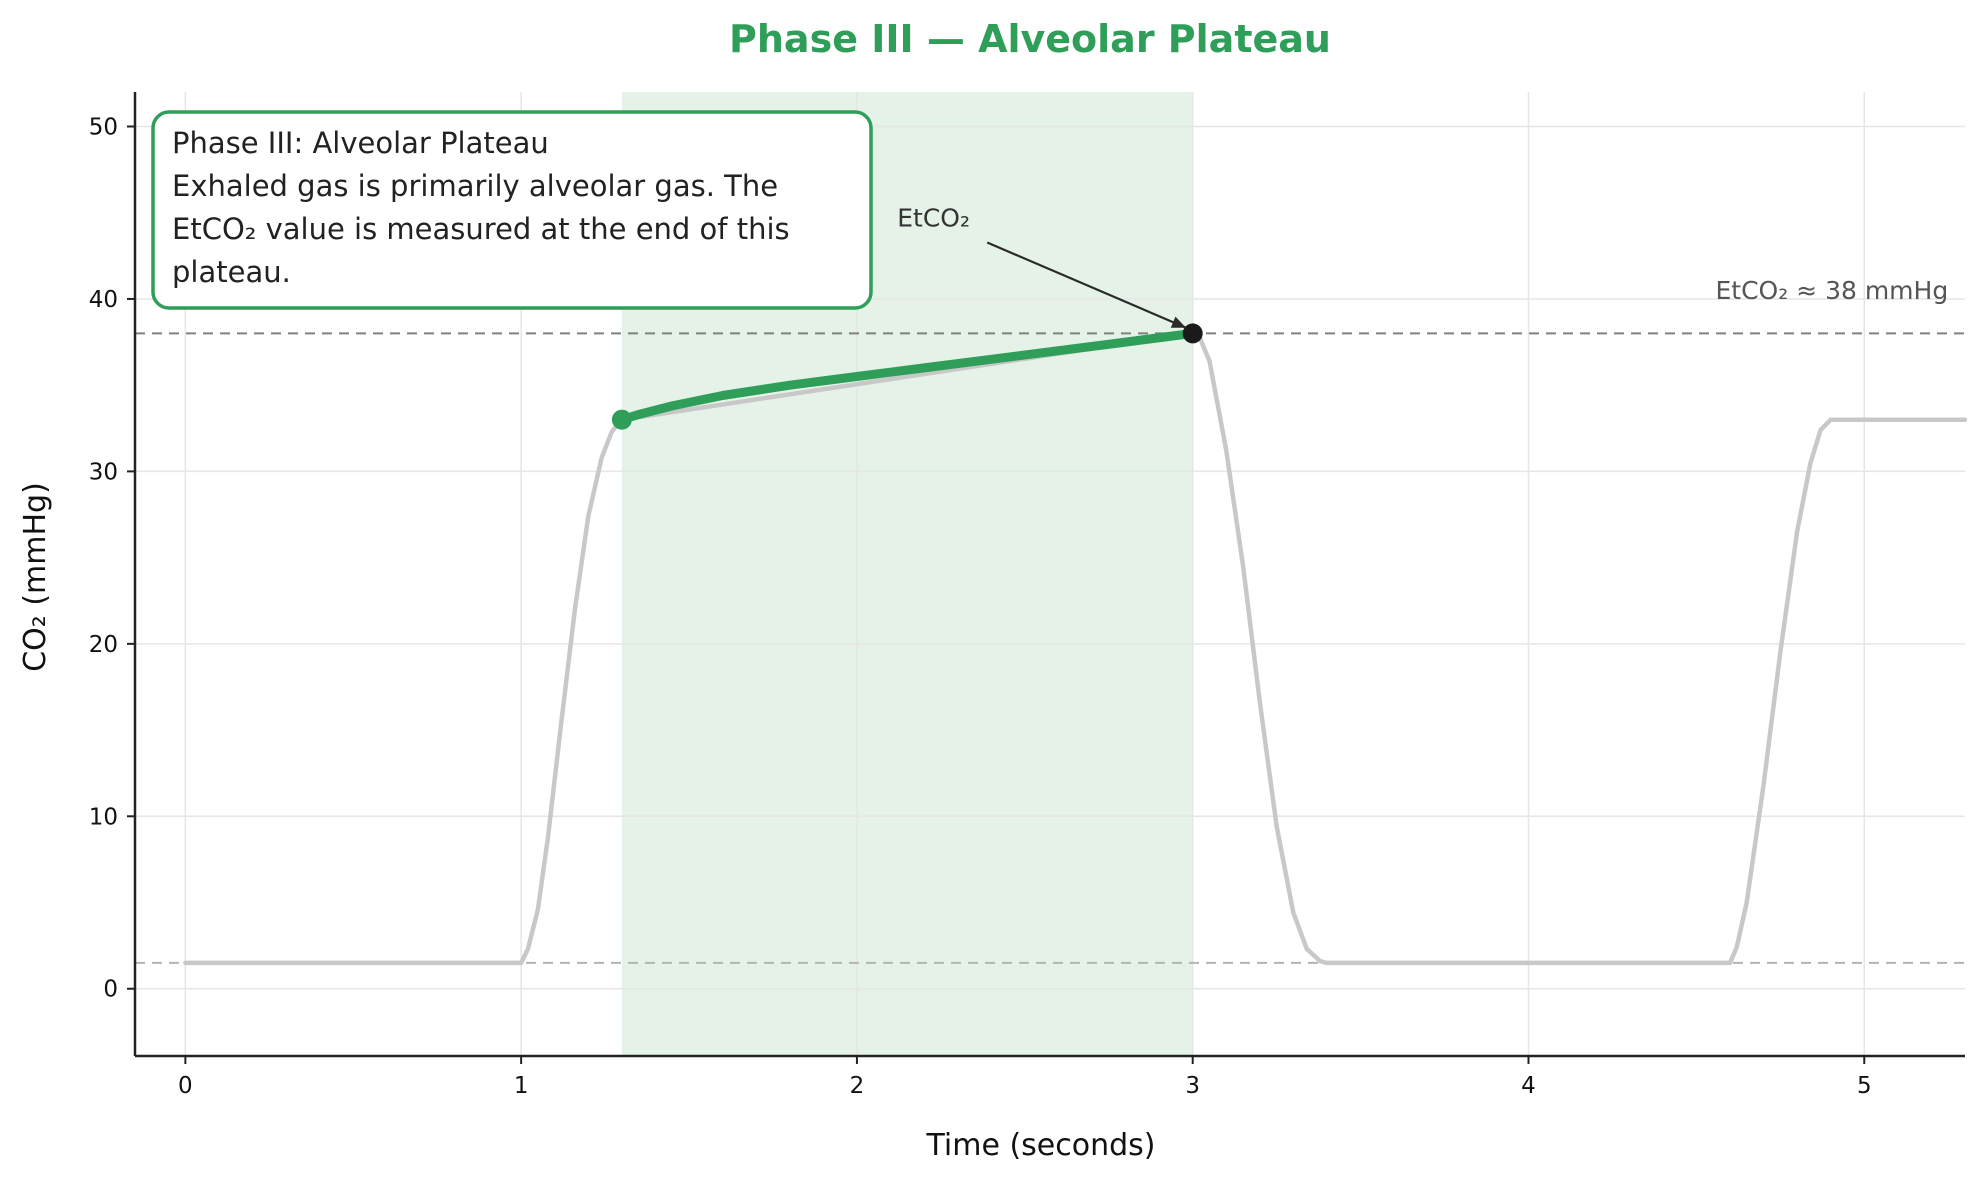  What do you see at coordinates (360, 143) in the screenshot?
I see `info-box-line-1: Phase III: Alveolar Plateau` at bounding box center [360, 143].